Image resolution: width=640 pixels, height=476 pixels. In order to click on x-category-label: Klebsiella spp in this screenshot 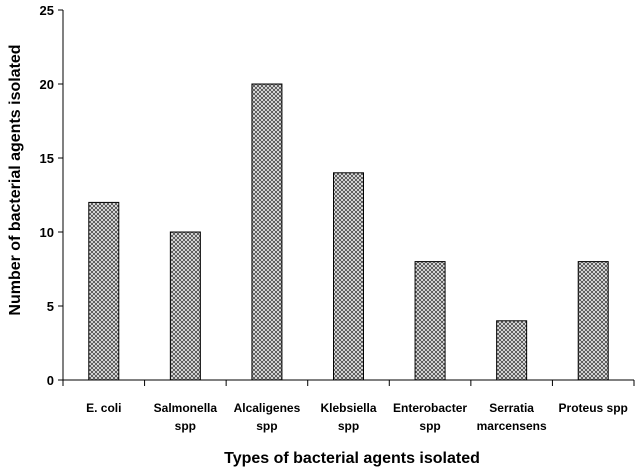, I will do `click(348, 417)`.